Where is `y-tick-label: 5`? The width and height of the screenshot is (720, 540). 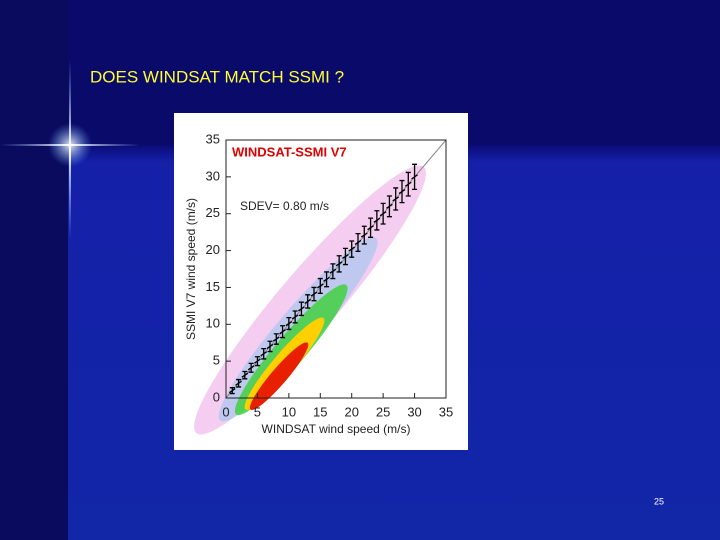 y-tick-label: 5 is located at coordinates (216, 360).